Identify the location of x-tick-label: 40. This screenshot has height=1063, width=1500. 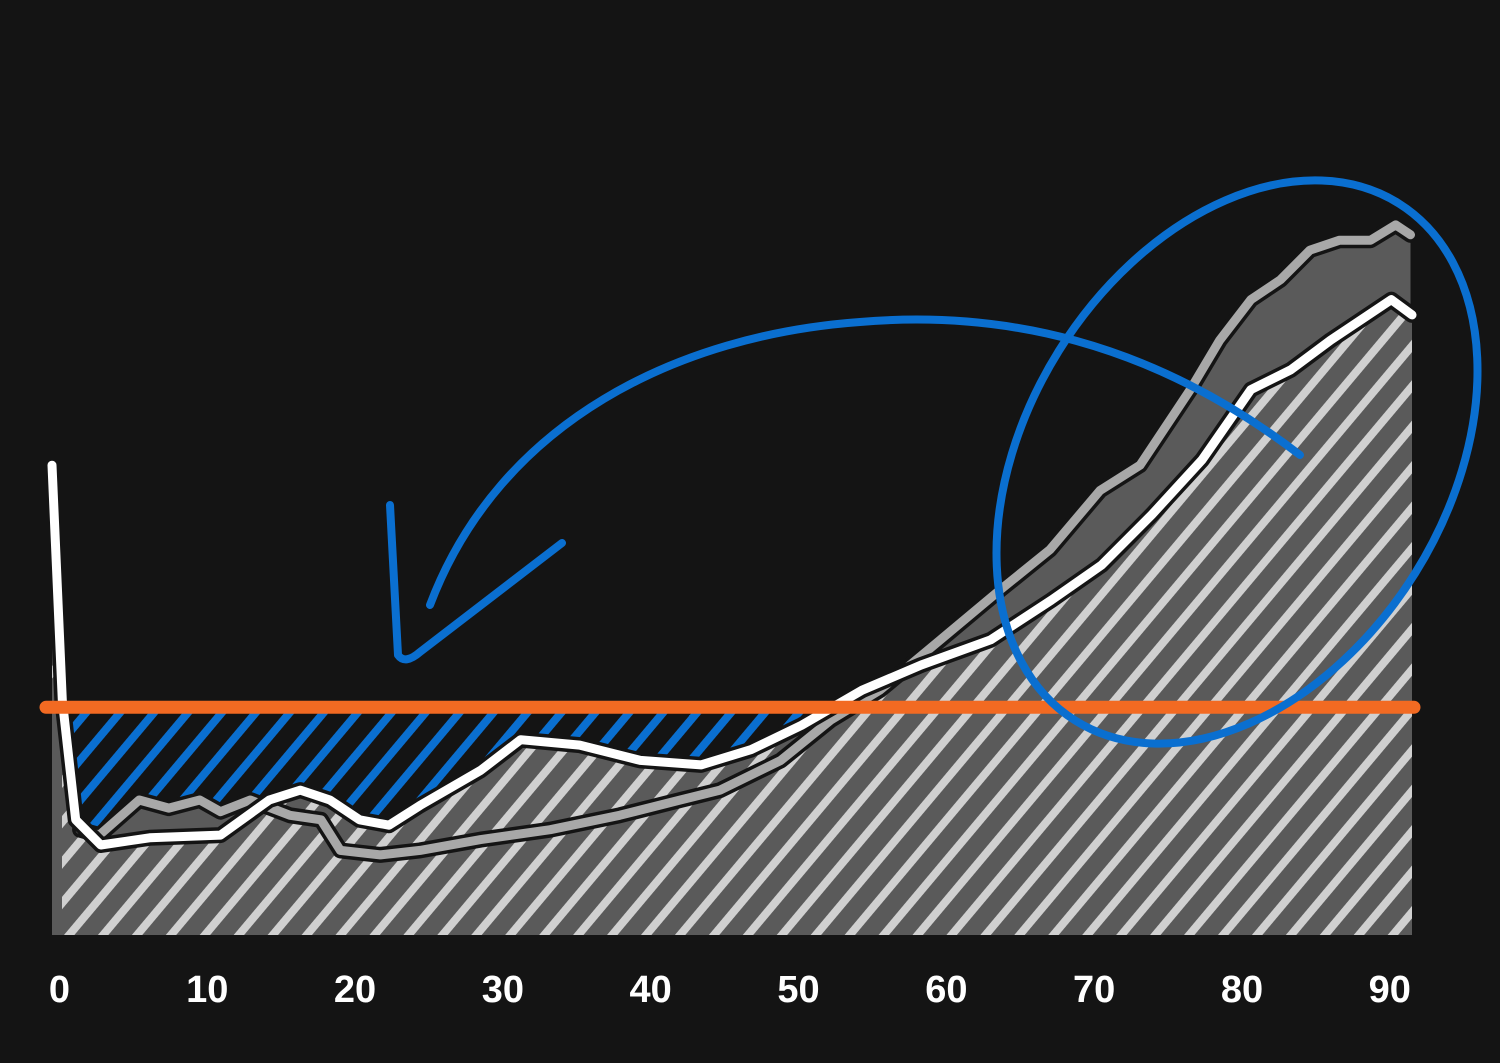
(651, 990).